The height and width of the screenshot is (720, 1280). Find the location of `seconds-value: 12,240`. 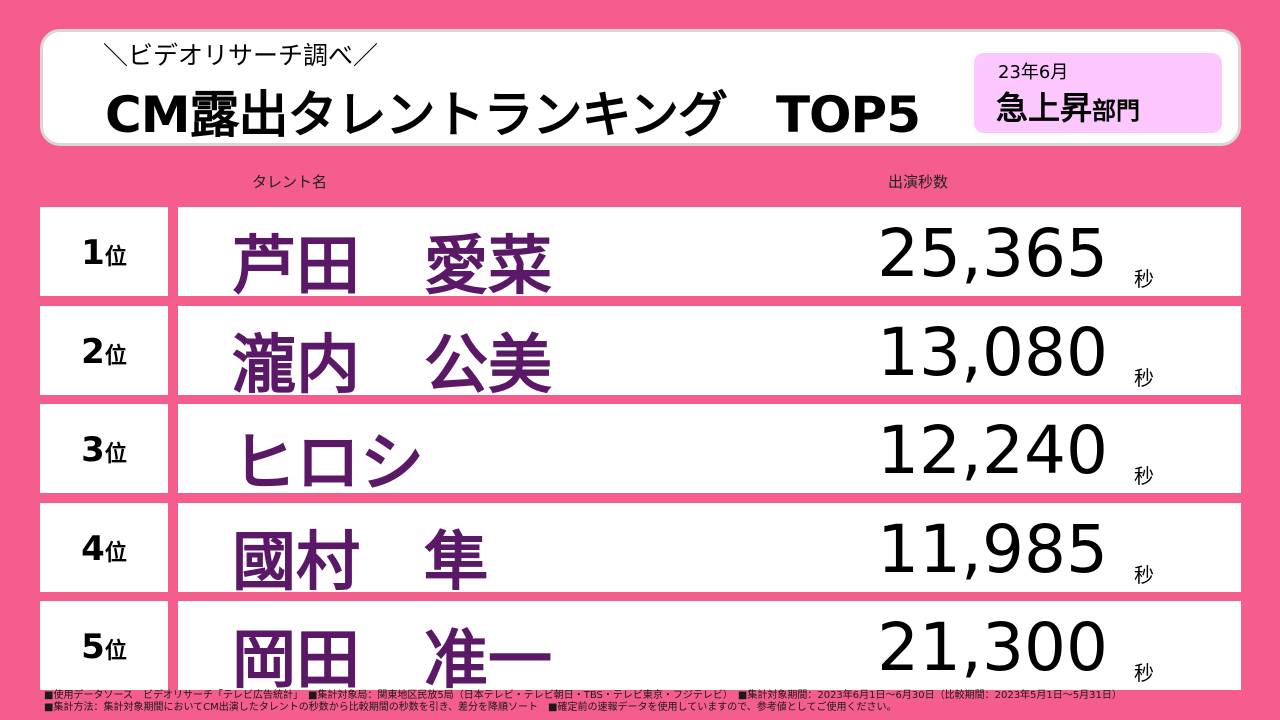

seconds-value: 12,240 is located at coordinates (992, 450).